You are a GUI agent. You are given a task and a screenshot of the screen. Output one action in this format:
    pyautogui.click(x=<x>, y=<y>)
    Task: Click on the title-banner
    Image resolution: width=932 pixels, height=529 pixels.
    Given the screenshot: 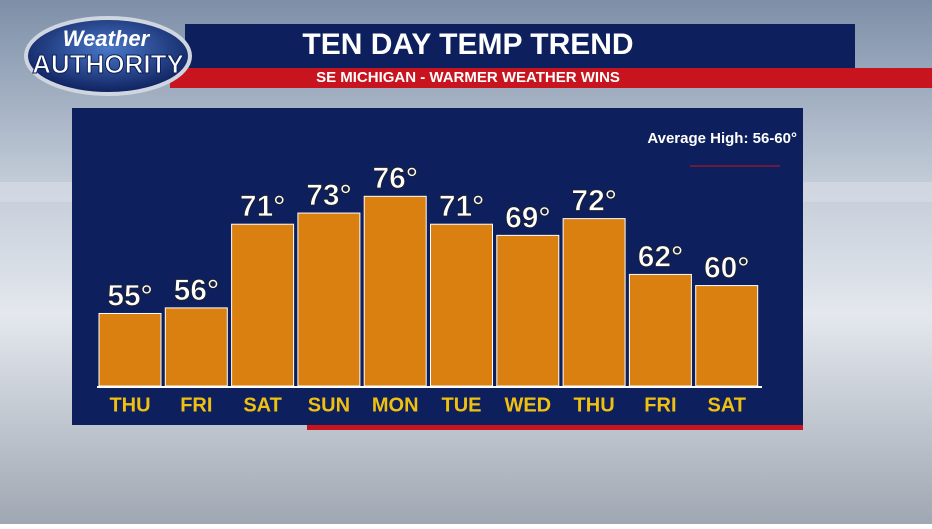 What is the action you would take?
    pyautogui.click(x=520, y=46)
    